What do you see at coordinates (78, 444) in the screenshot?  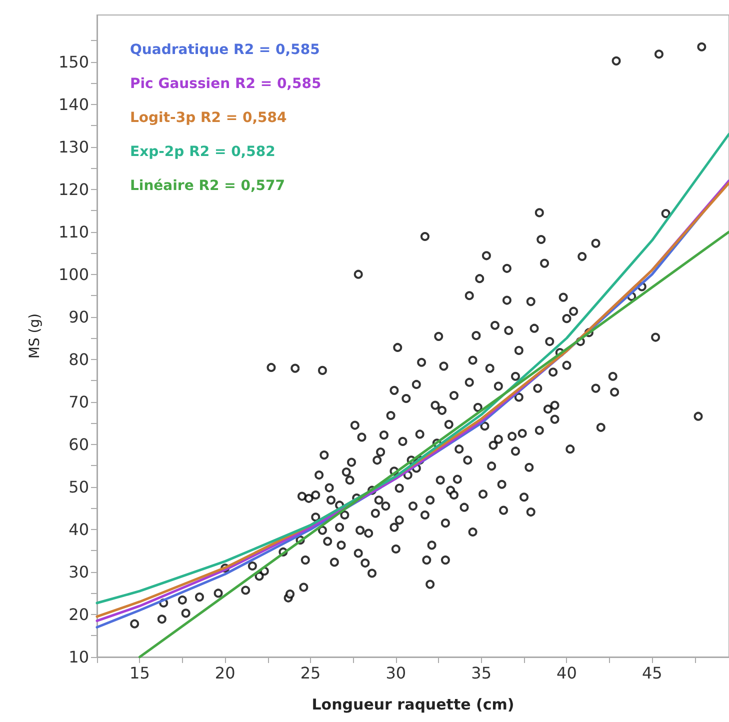 I see `y-tick-label: 60` at bounding box center [78, 444].